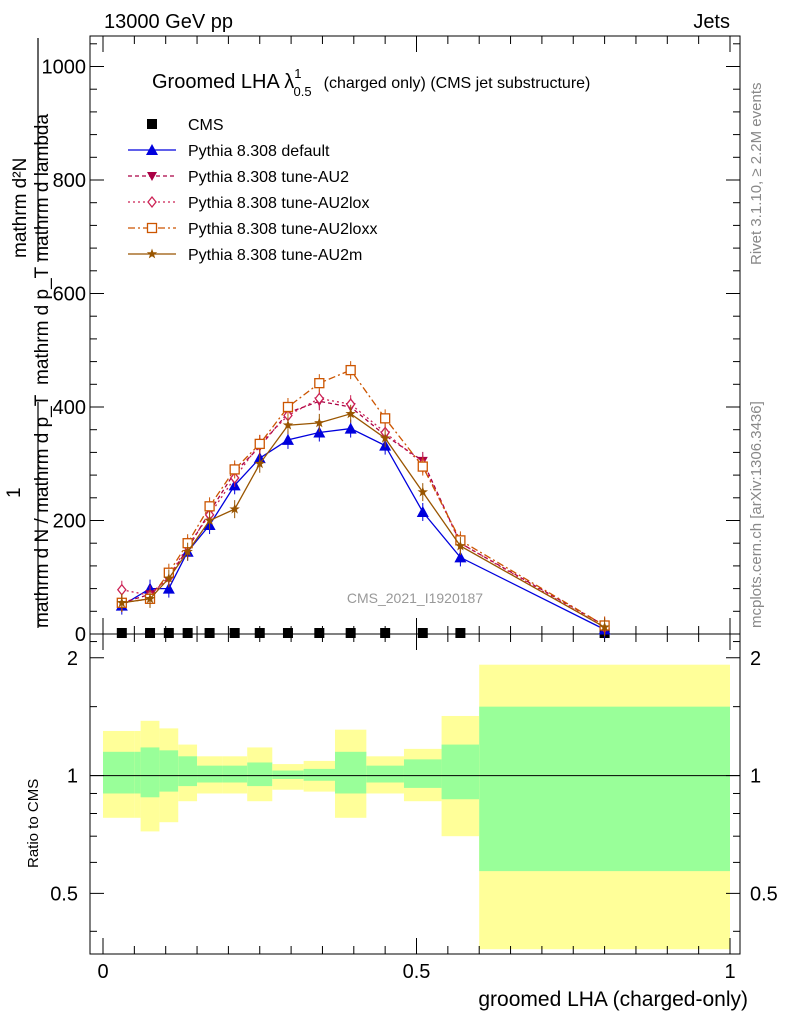  I want to click on title-sup: 1, so click(297, 73).